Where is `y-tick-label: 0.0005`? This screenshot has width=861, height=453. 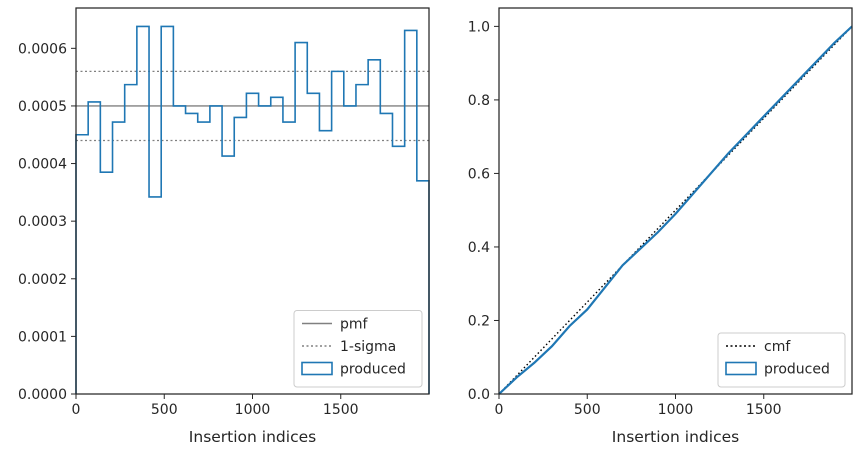 y-tick-label: 0.0005 is located at coordinates (42, 107).